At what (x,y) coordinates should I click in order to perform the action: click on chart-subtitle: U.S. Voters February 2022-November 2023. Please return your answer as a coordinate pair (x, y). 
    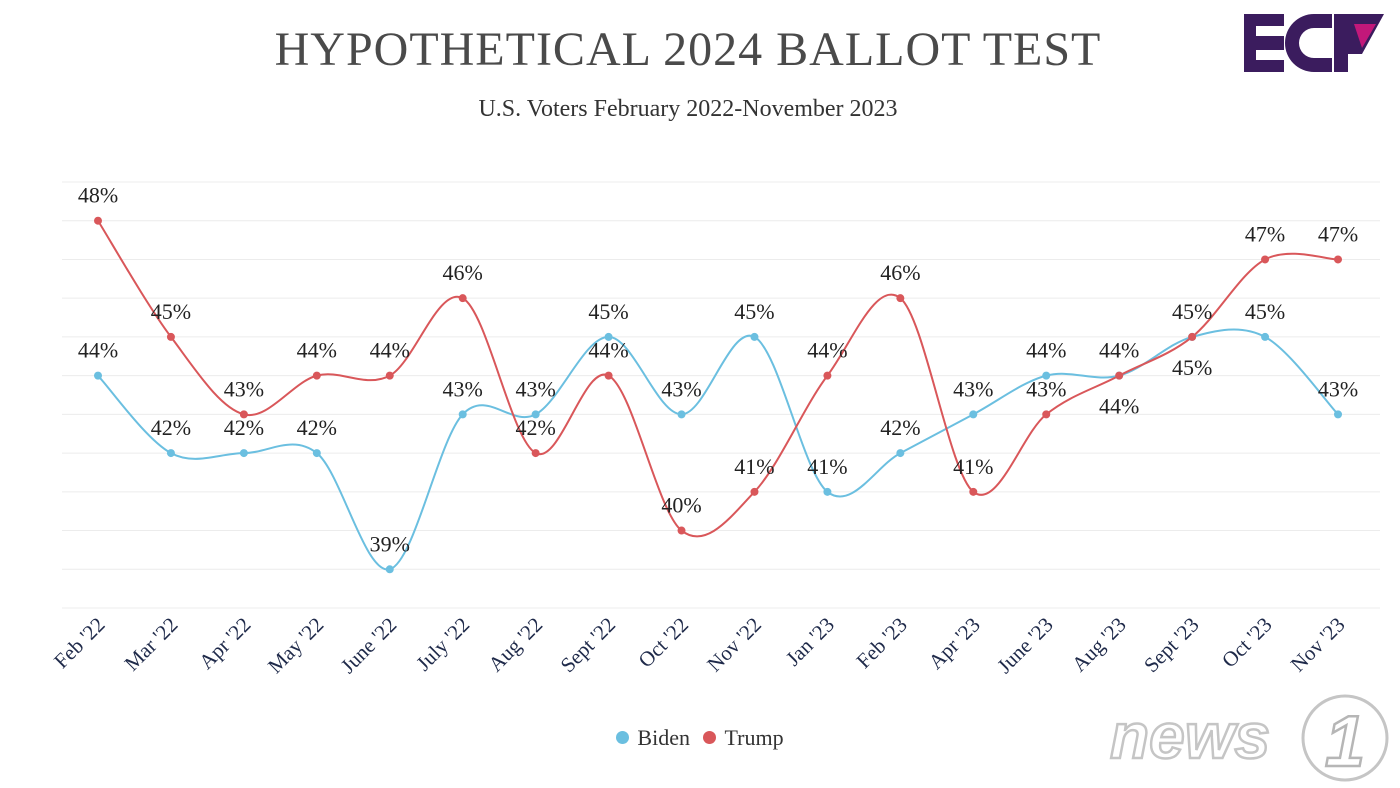
    Looking at the image, I should click on (688, 109).